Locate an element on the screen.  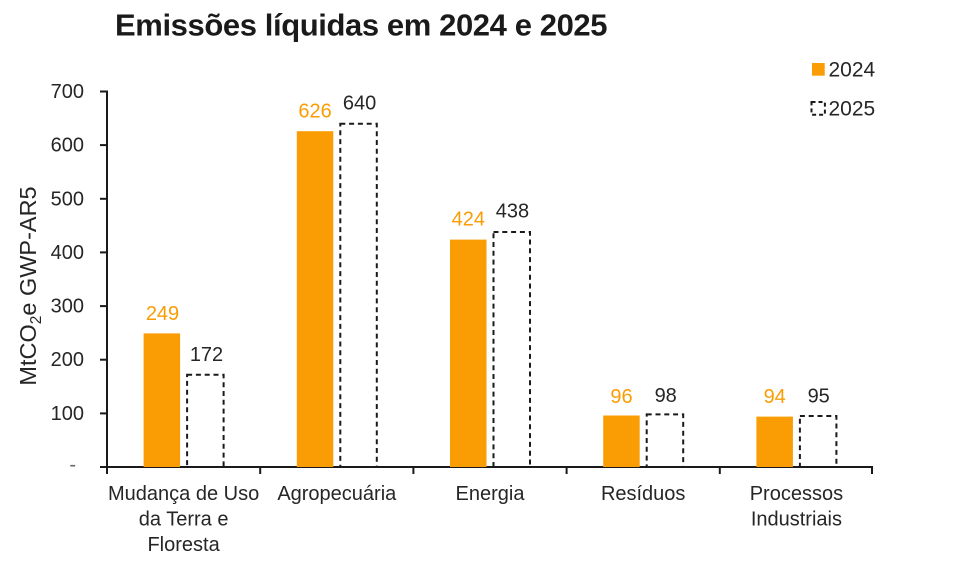
svg-text: 600 is located at coordinates (67, 146).